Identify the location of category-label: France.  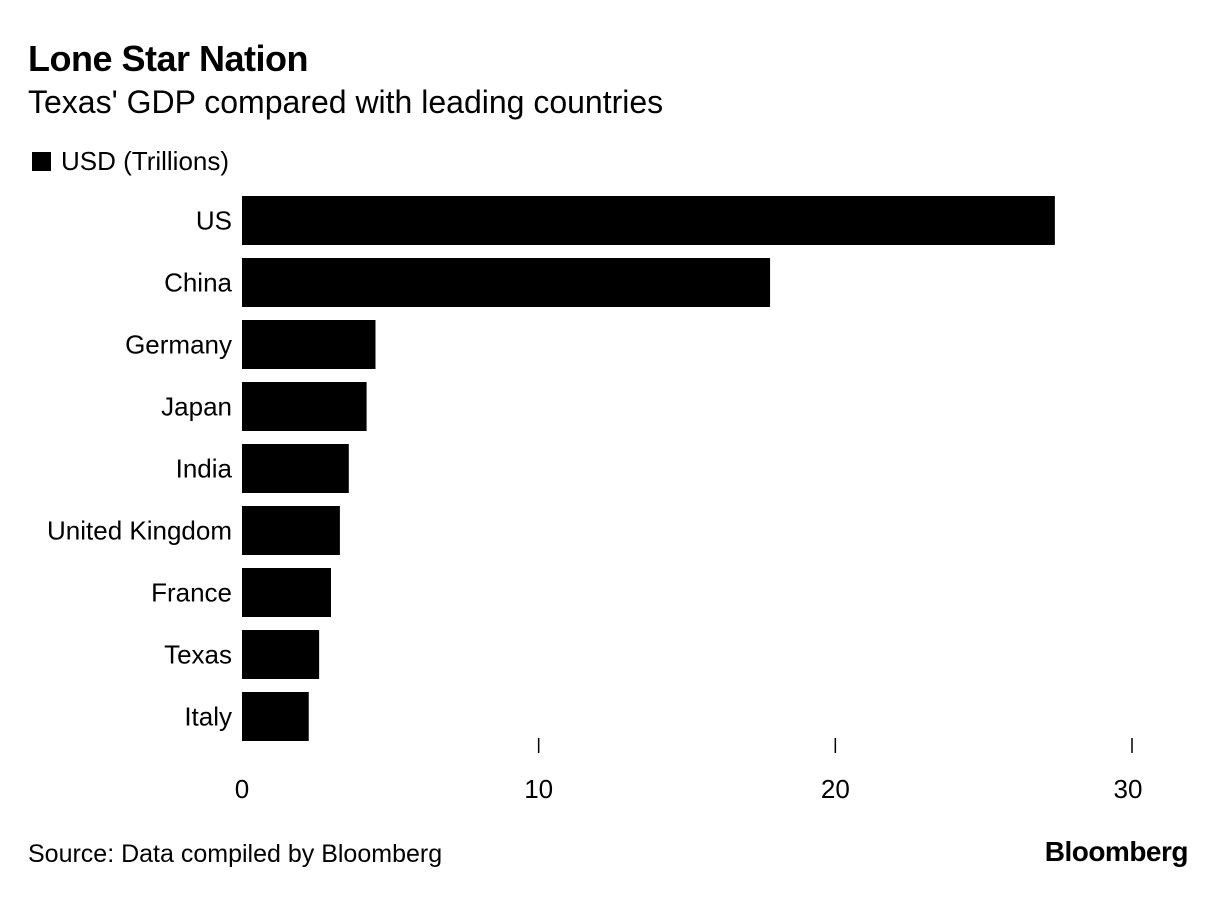
(191, 593).